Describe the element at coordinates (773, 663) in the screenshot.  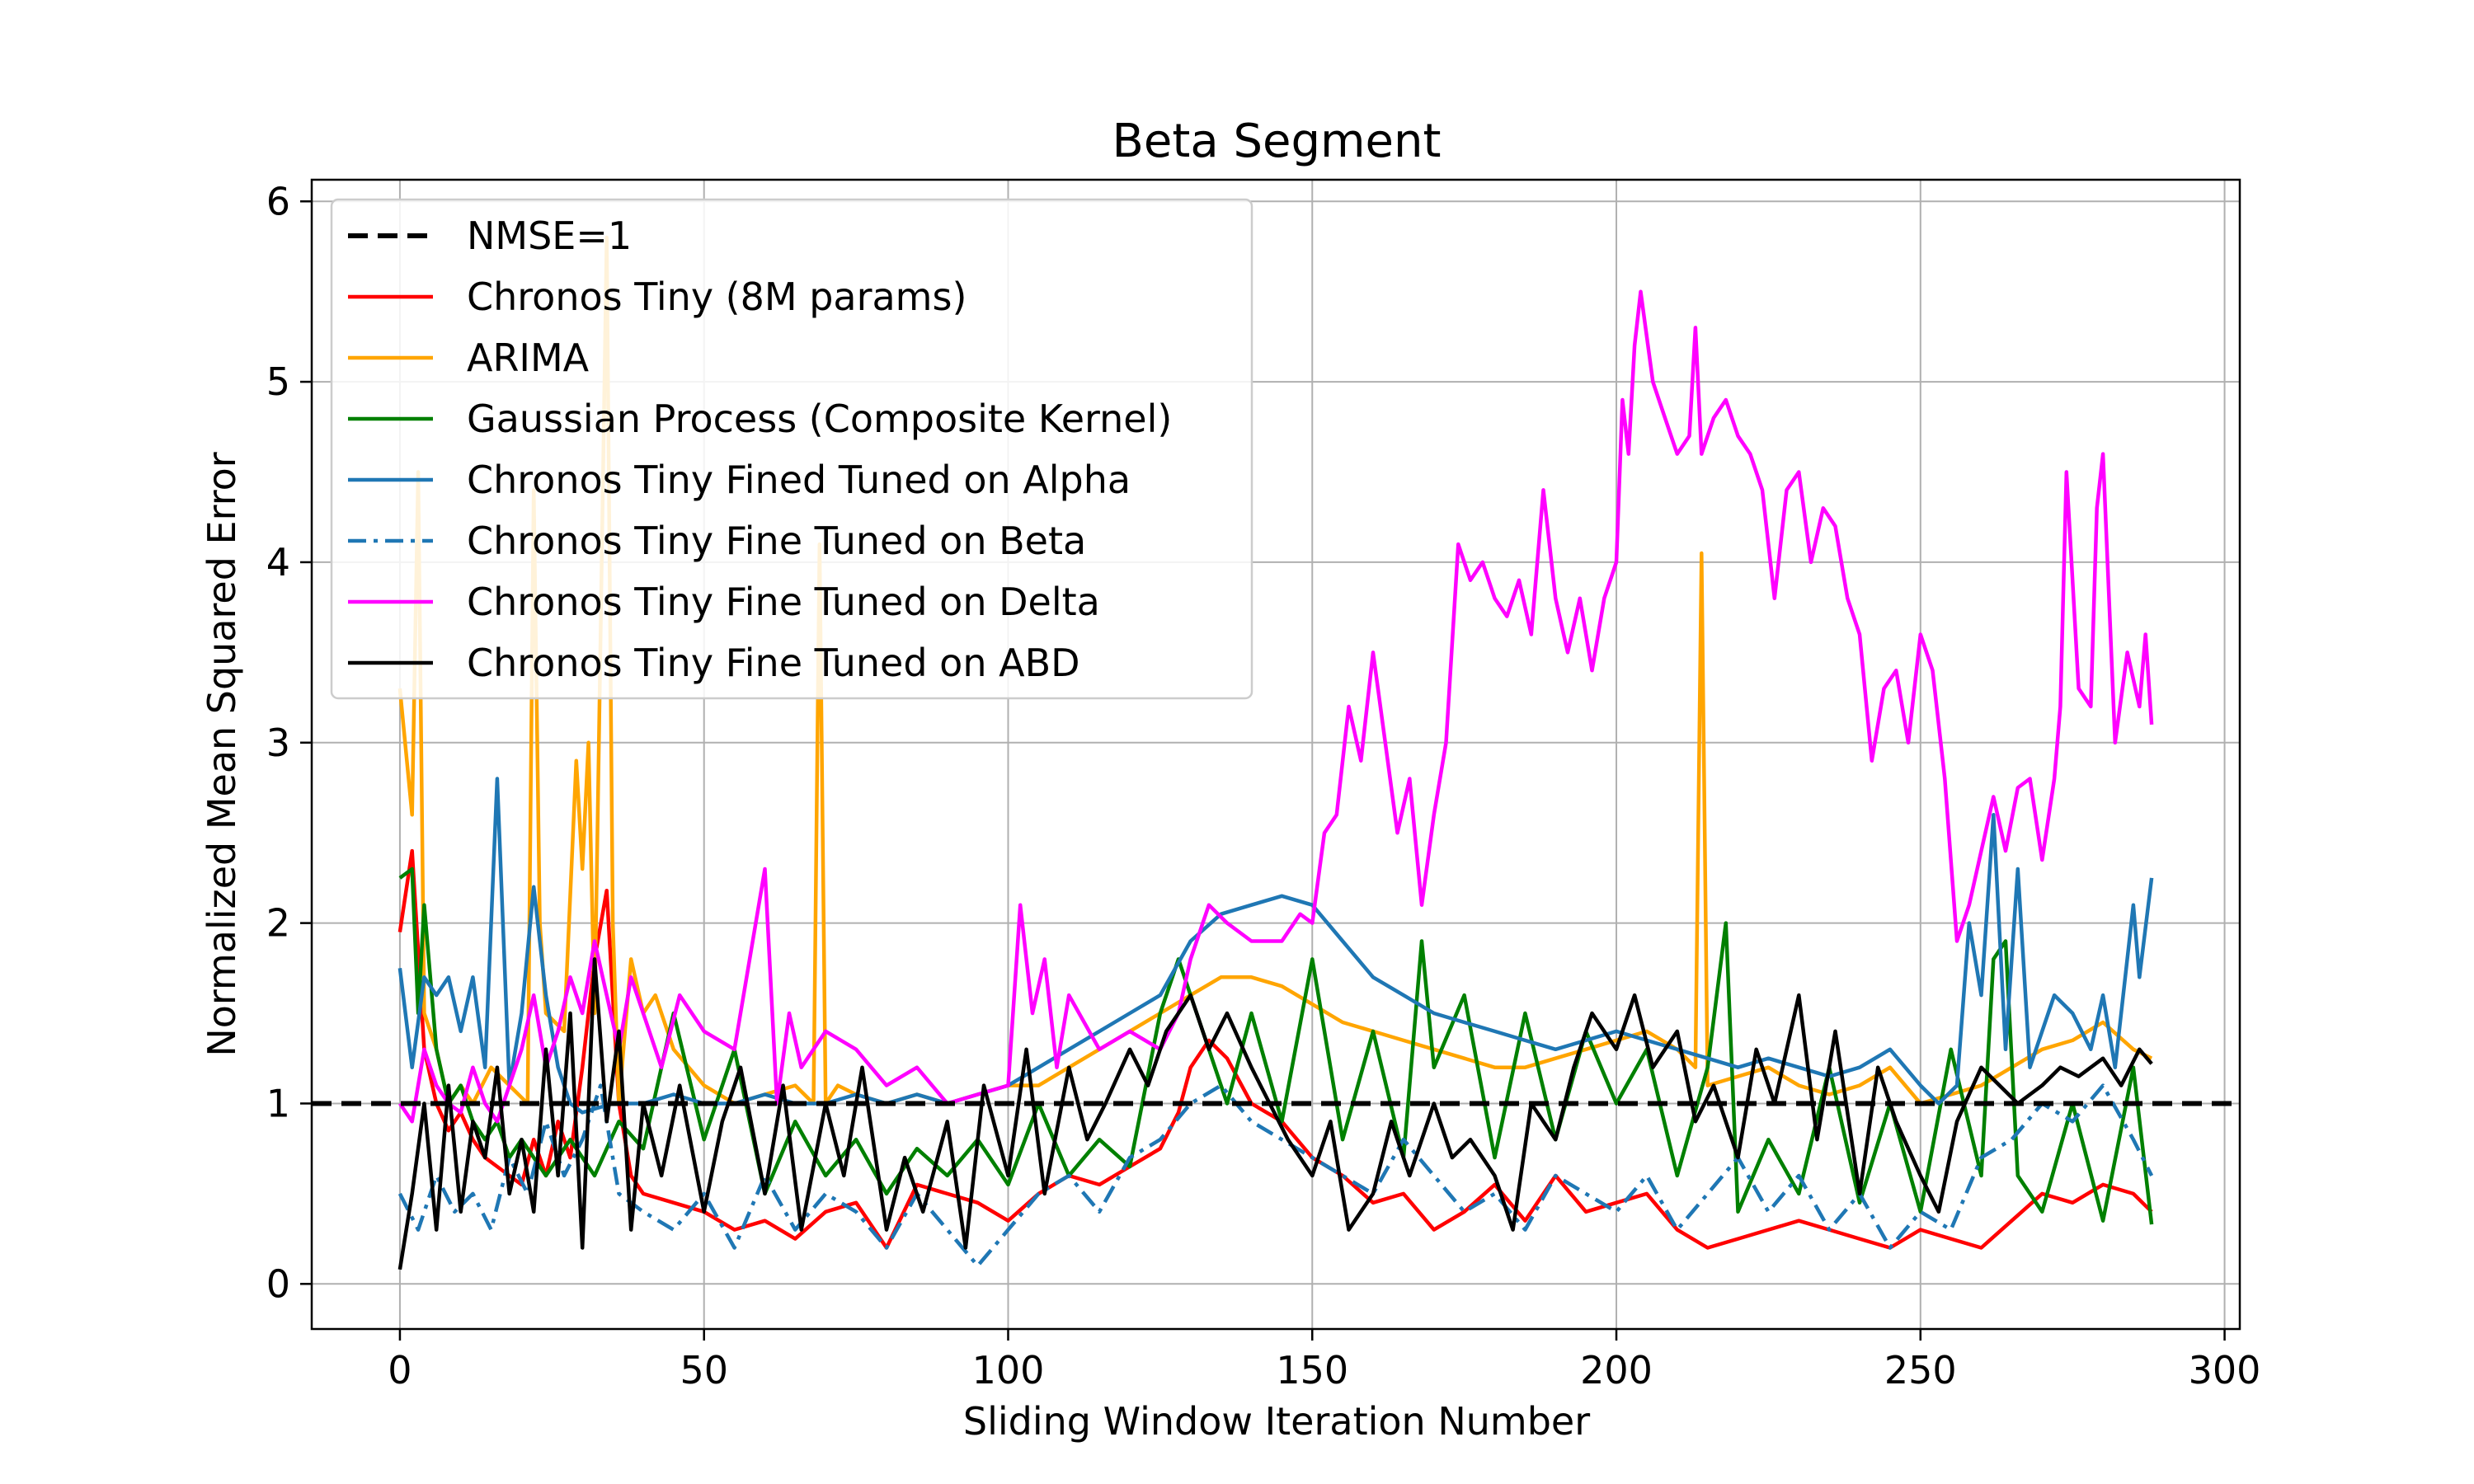
I see `legend-label-7: Chronos Tiny Fine Tuned on ABD` at that location.